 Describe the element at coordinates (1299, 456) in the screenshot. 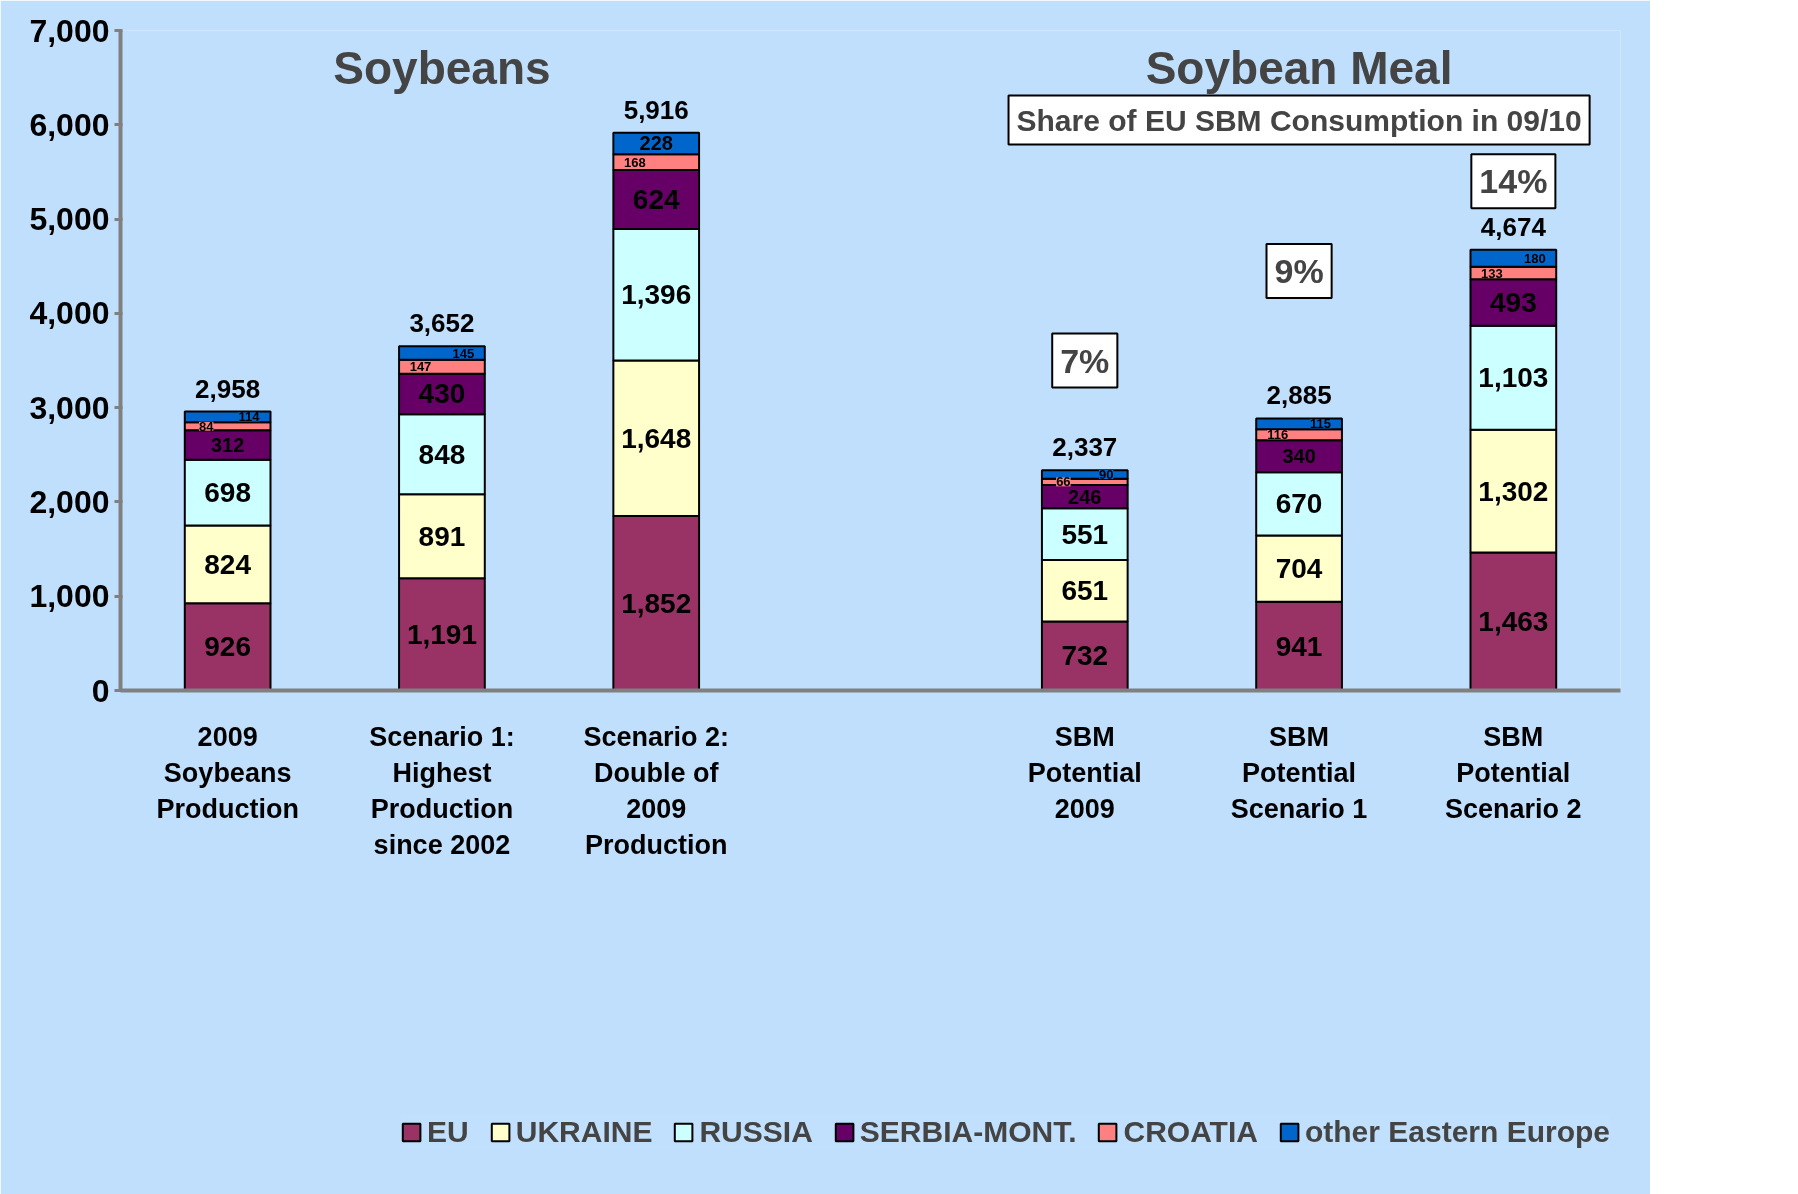

I see `data-label: 340` at that location.